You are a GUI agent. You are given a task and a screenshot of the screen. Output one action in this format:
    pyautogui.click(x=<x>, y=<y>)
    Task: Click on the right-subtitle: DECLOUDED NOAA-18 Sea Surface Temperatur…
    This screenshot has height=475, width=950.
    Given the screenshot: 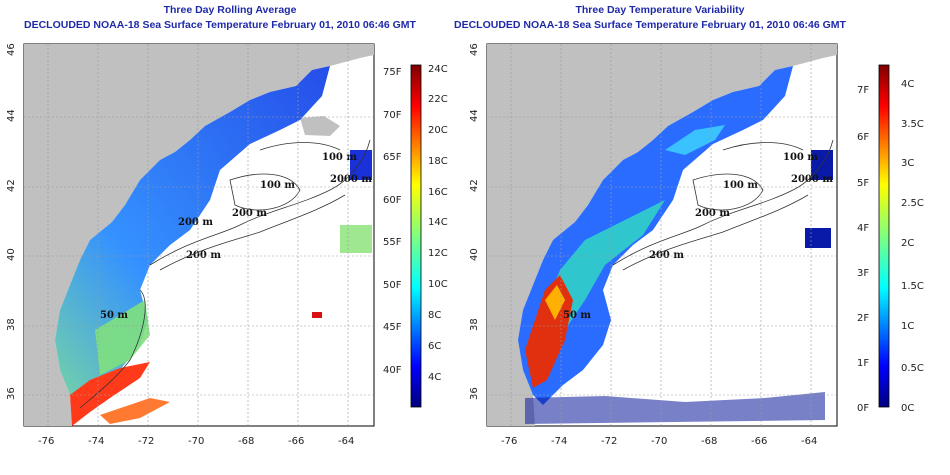 What is the action you would take?
    pyautogui.click(x=650, y=25)
    